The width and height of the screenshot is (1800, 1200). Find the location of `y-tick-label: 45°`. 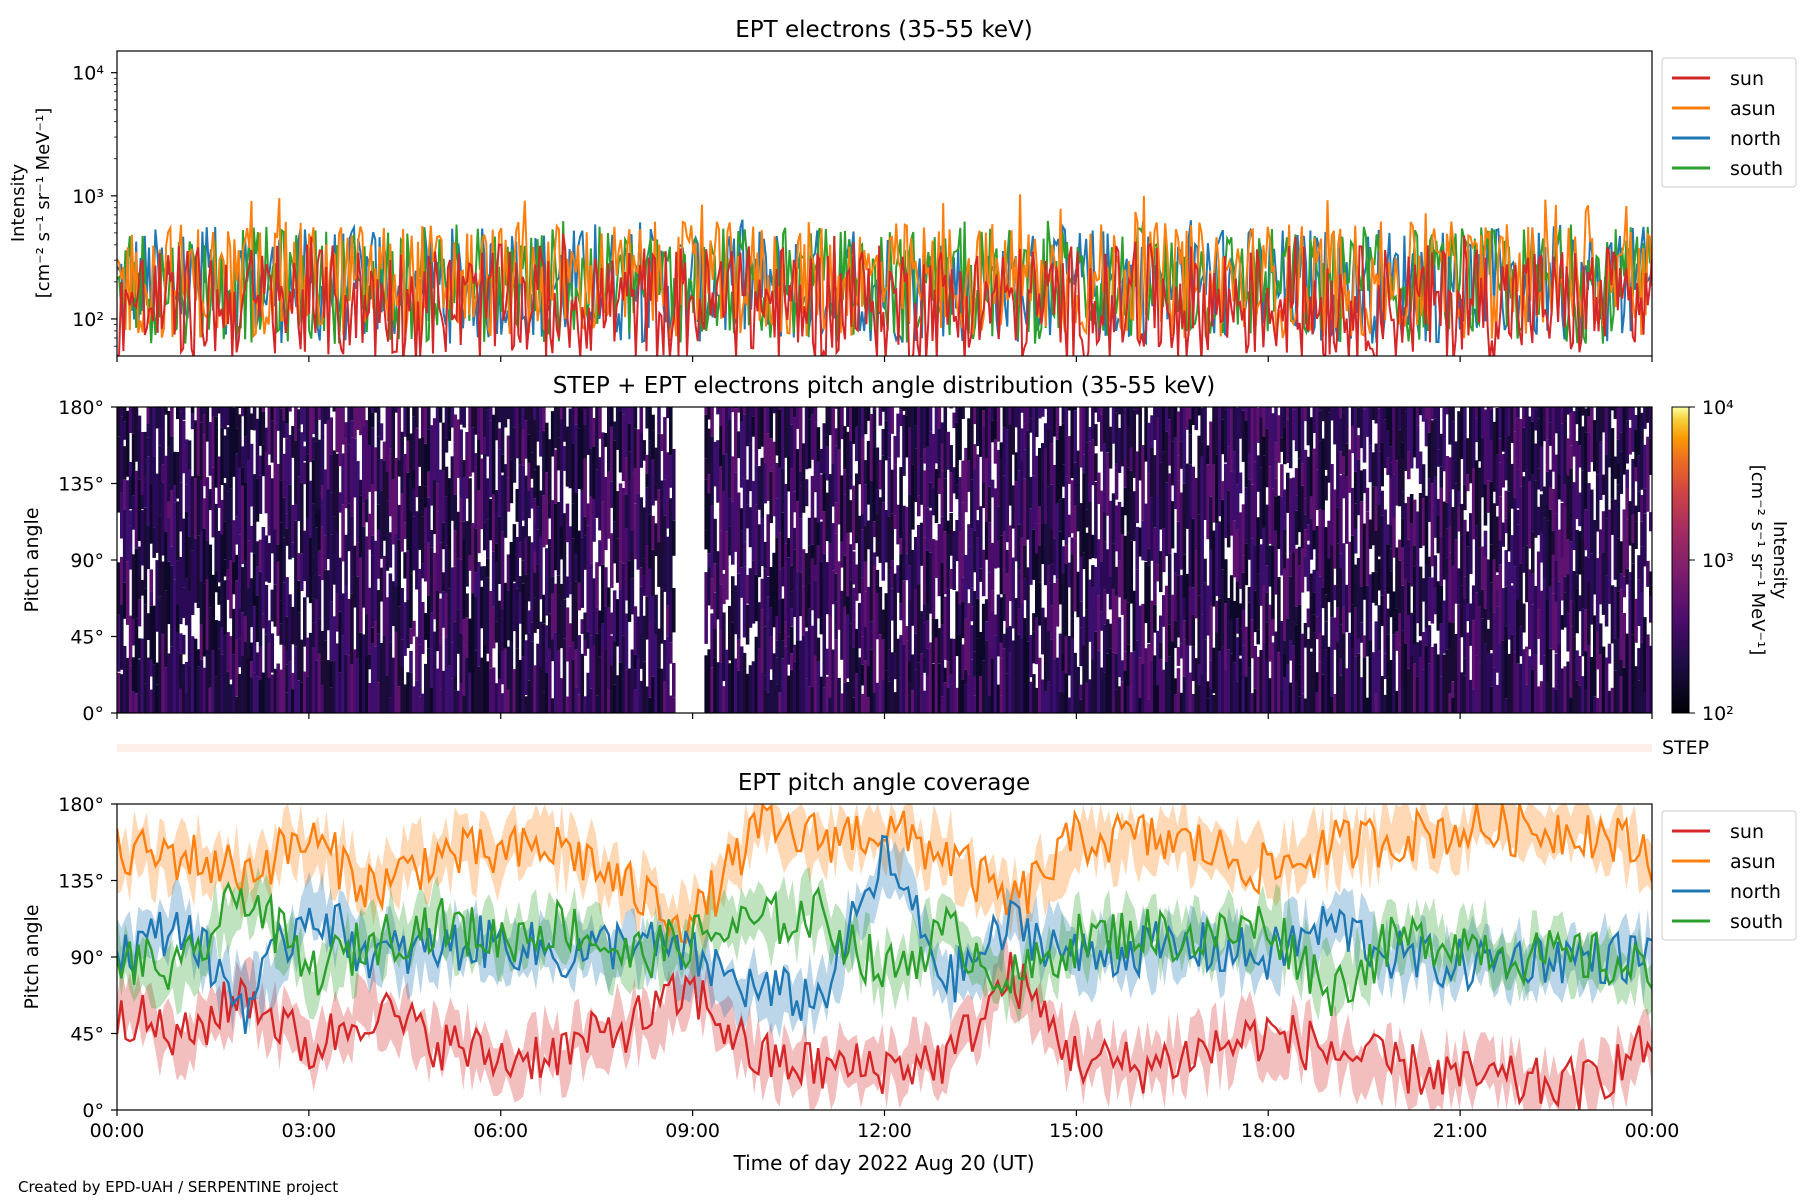

y-tick-label: 45° is located at coordinates (87, 1035).